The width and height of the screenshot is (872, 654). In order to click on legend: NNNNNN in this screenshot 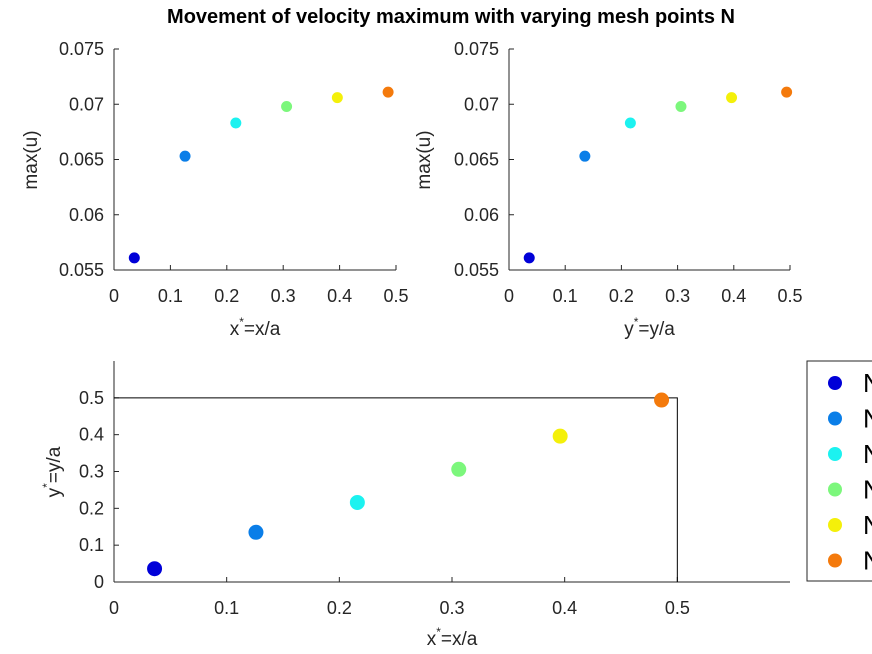, I will do `click(839, 471)`.